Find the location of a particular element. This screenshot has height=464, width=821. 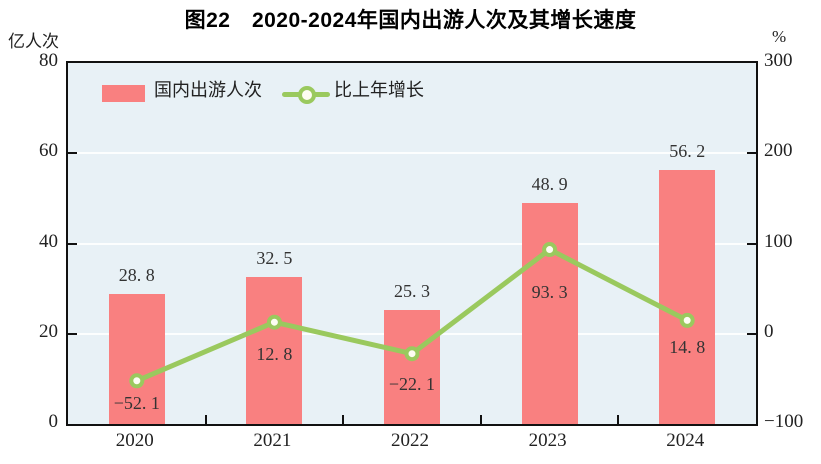

line-value-label: 93. 3 is located at coordinates (549, 291).